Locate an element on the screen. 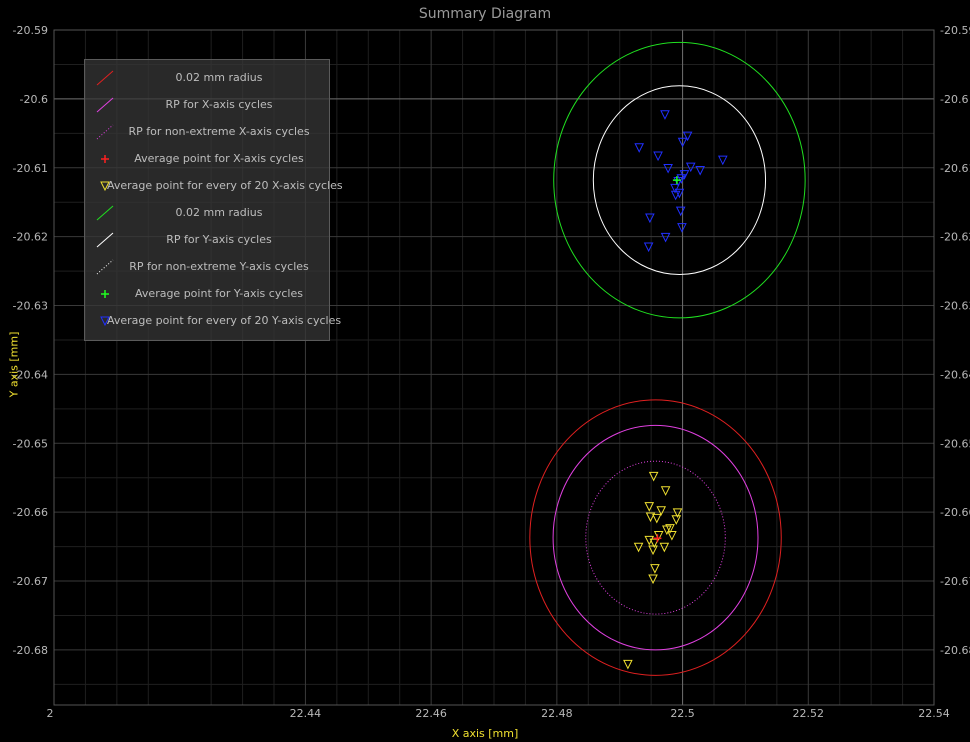 The image size is (970, 742). circle-0-02-mm-radius-x- is located at coordinates (655, 537).